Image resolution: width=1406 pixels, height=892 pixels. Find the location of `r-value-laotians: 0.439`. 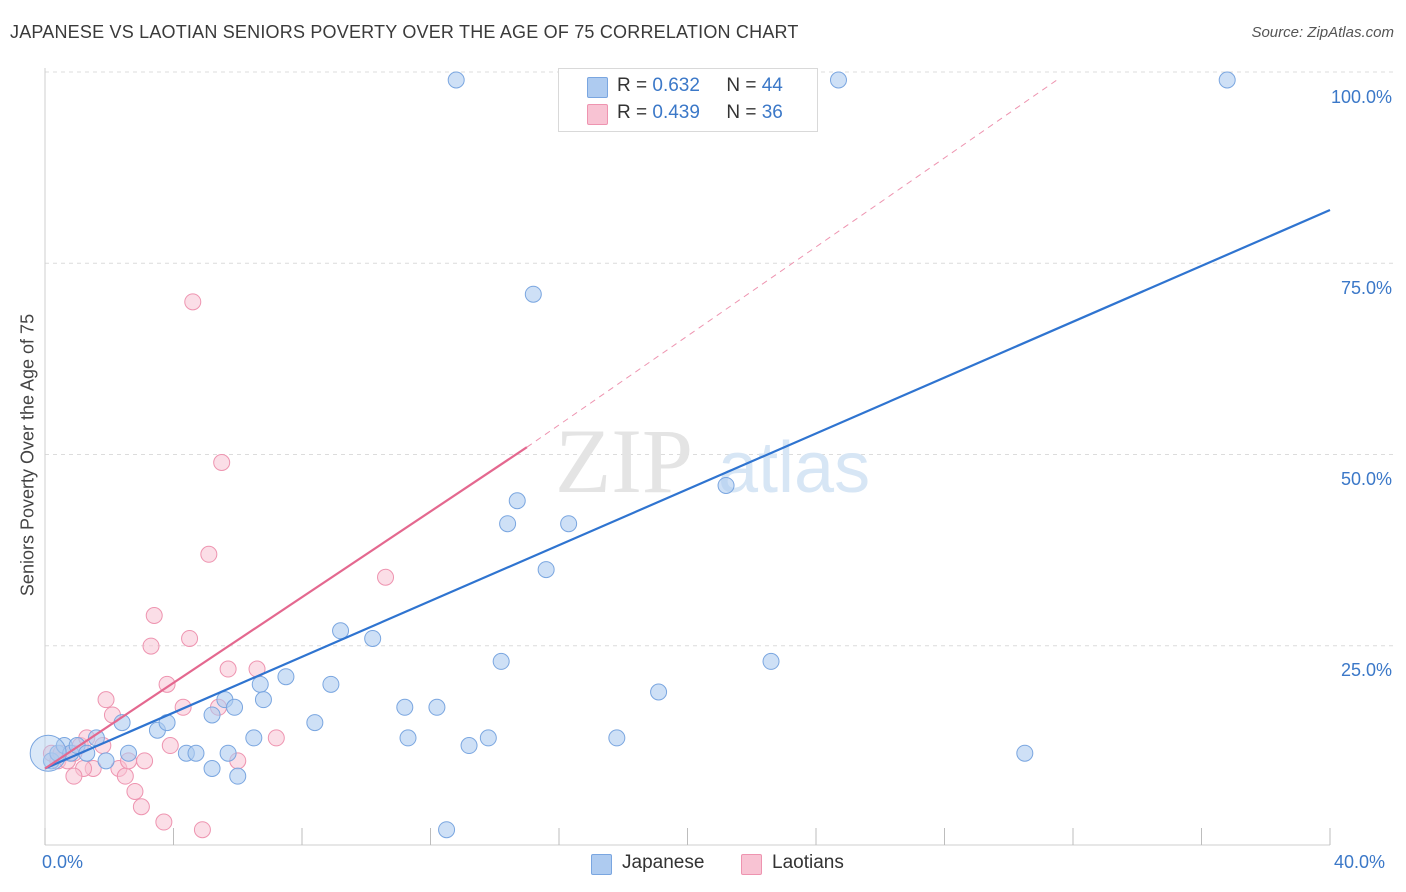

r-value-laotians: 0.439 is located at coordinates (676, 112).